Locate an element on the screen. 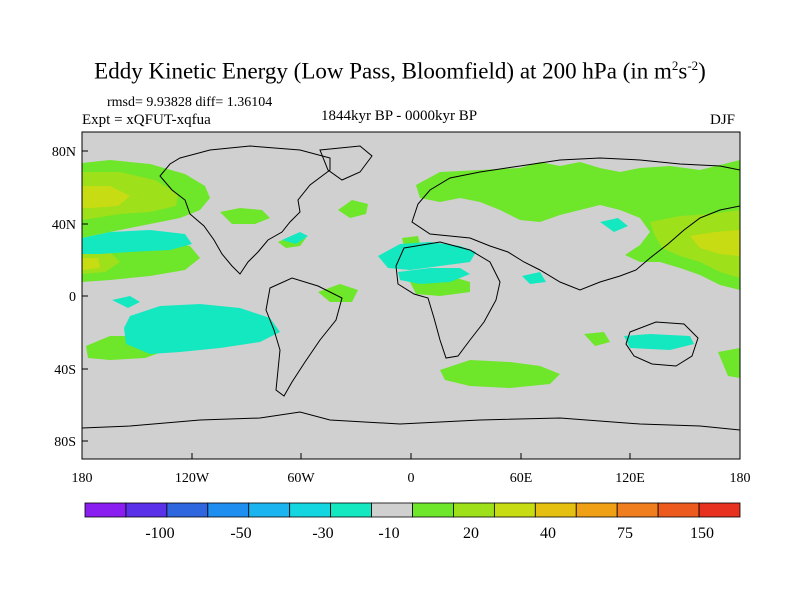  coast-eurasia is located at coordinates (575, 224).